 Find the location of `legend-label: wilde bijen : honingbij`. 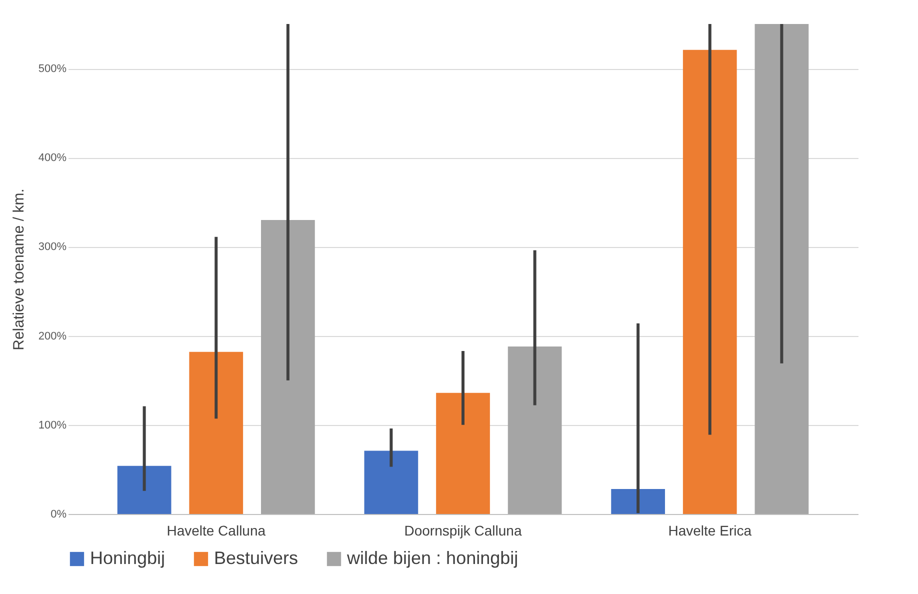

legend-label: wilde bijen : honingbij is located at coordinates (432, 558).